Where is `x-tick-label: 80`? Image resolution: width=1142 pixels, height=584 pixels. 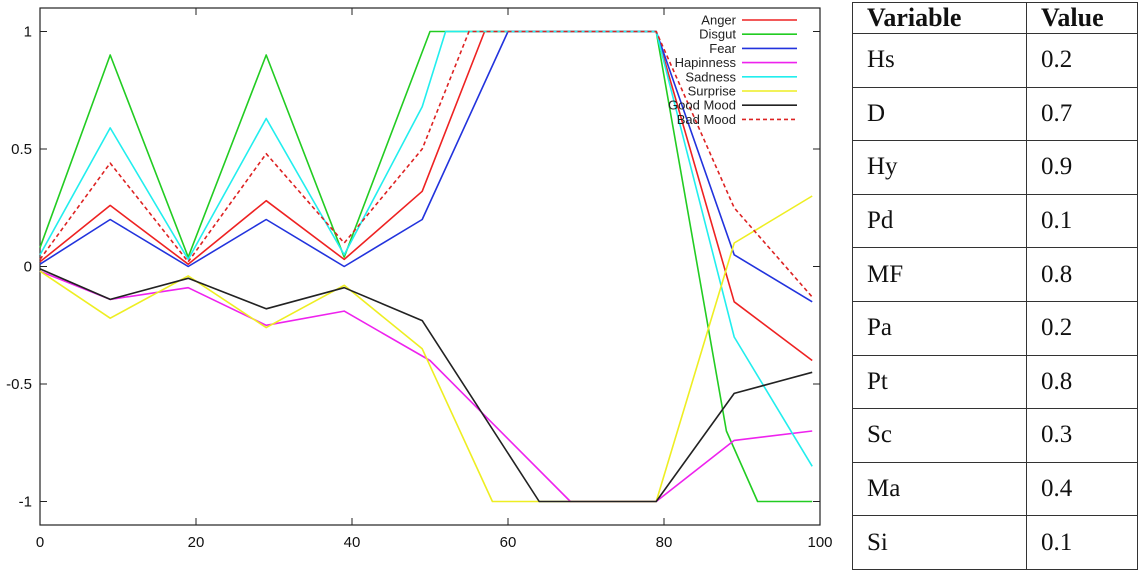 x-tick-label: 80 is located at coordinates (664, 542).